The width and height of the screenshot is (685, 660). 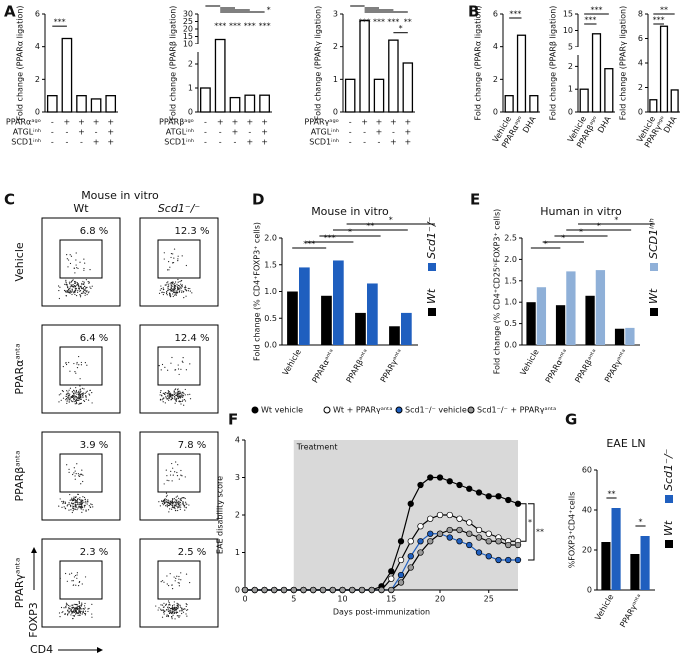 What do you see at coordinates (173, 63) in the screenshot?
I see `y-axis-label: Fold change (PPARβ ligation)` at bounding box center [173, 63].